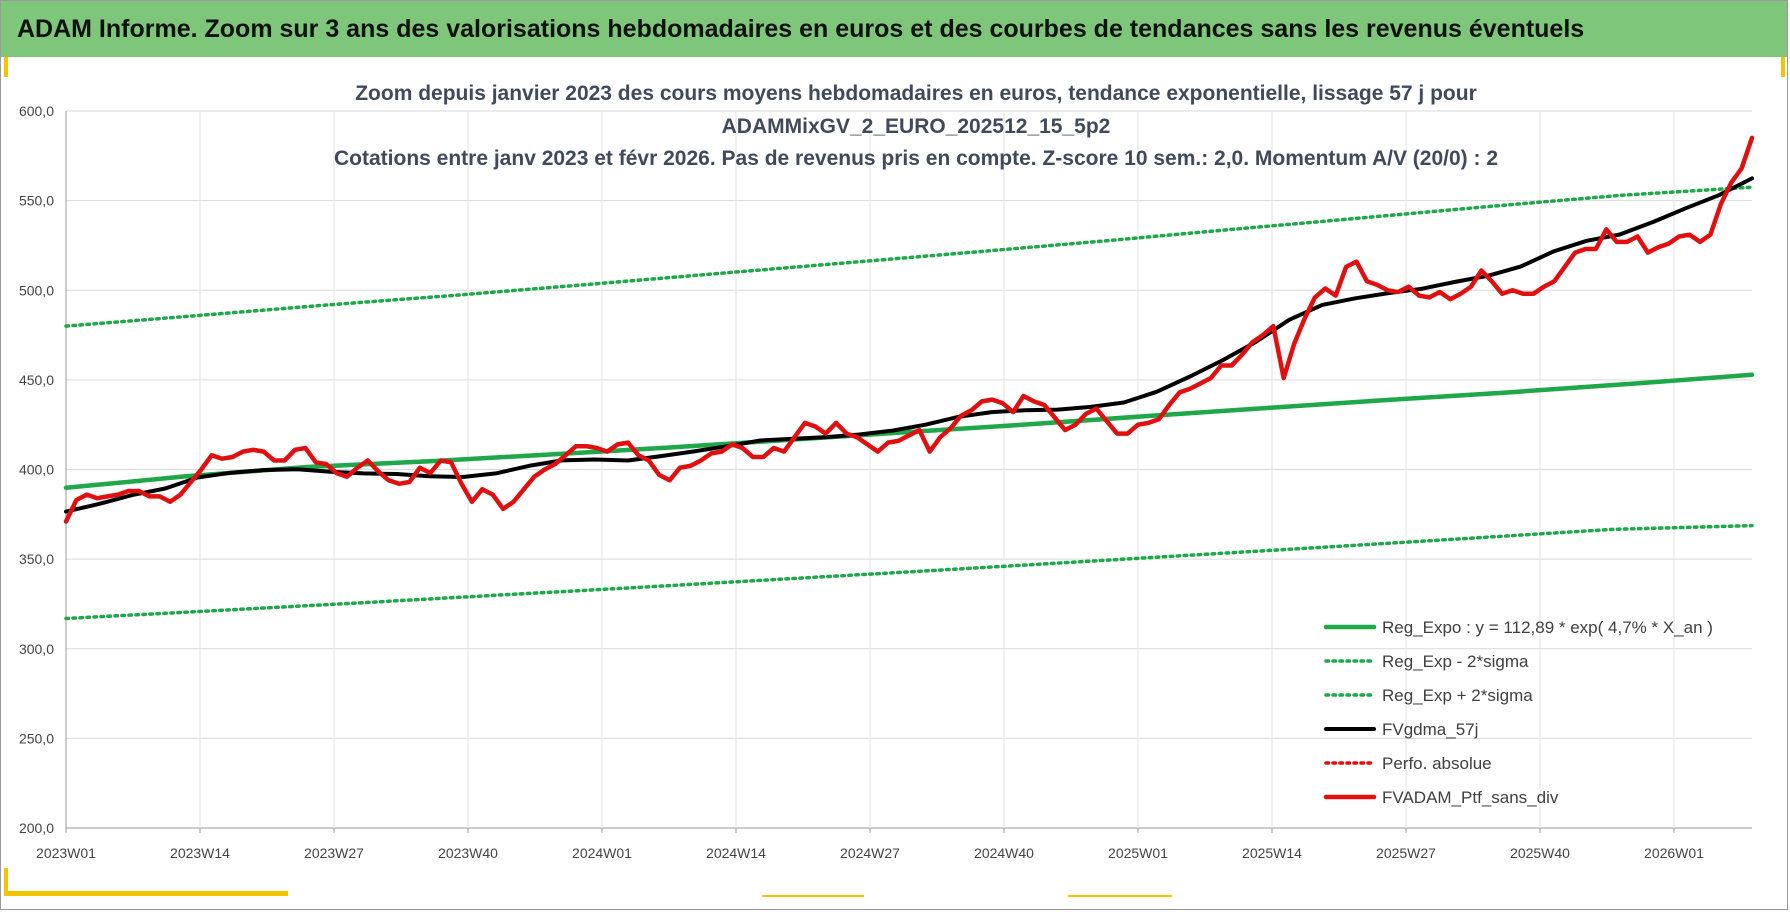 The width and height of the screenshot is (1790, 912). I want to click on accent-bar-bottom-left, so click(6, 881).